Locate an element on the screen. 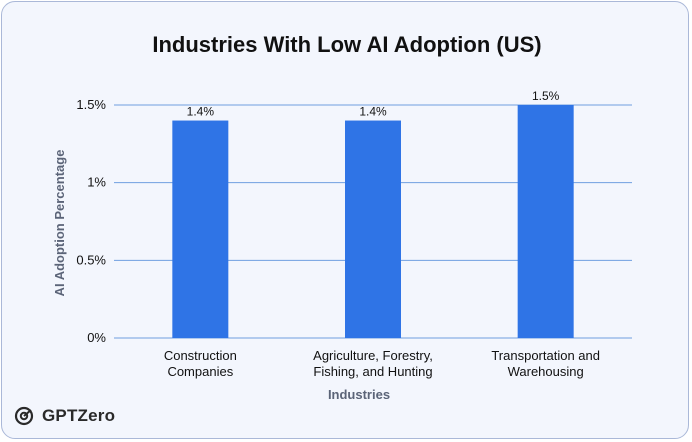 The height and width of the screenshot is (442, 692). chart-title: Industries With Low AI Adoption (US) is located at coordinates (347, 44).